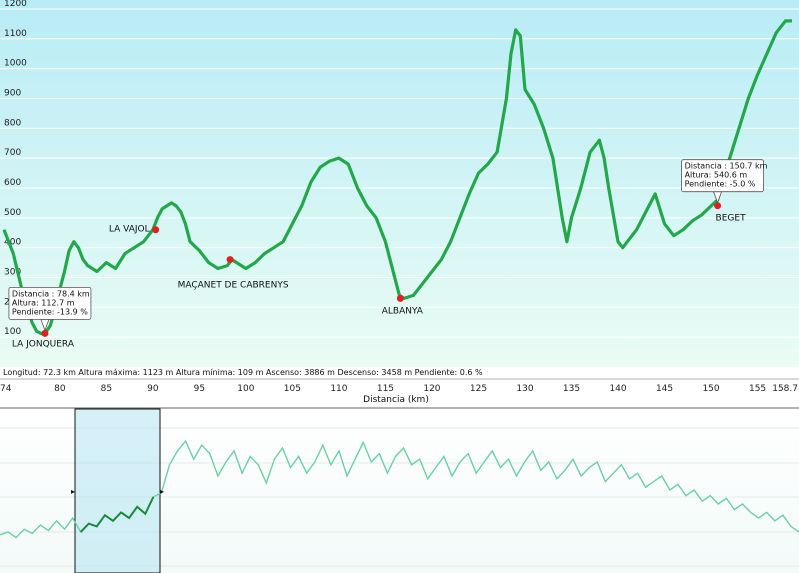  What do you see at coordinates (292, 389) in the screenshot?
I see `x-tick-label: 105` at bounding box center [292, 389].